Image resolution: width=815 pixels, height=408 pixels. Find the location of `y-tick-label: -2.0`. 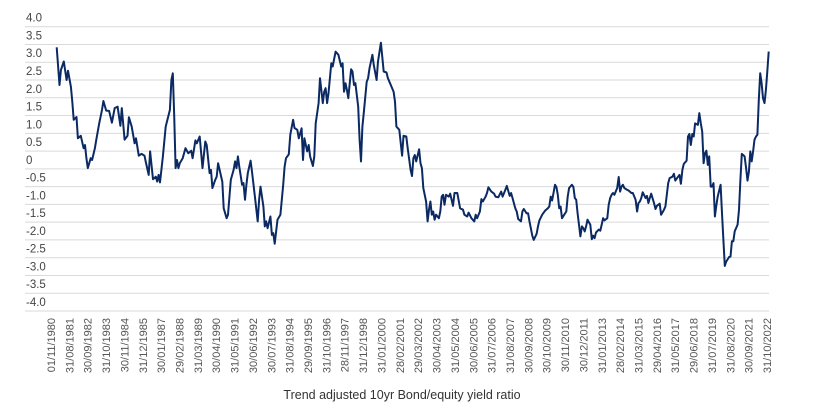

y-tick-label: -2.0 is located at coordinates (36, 232).